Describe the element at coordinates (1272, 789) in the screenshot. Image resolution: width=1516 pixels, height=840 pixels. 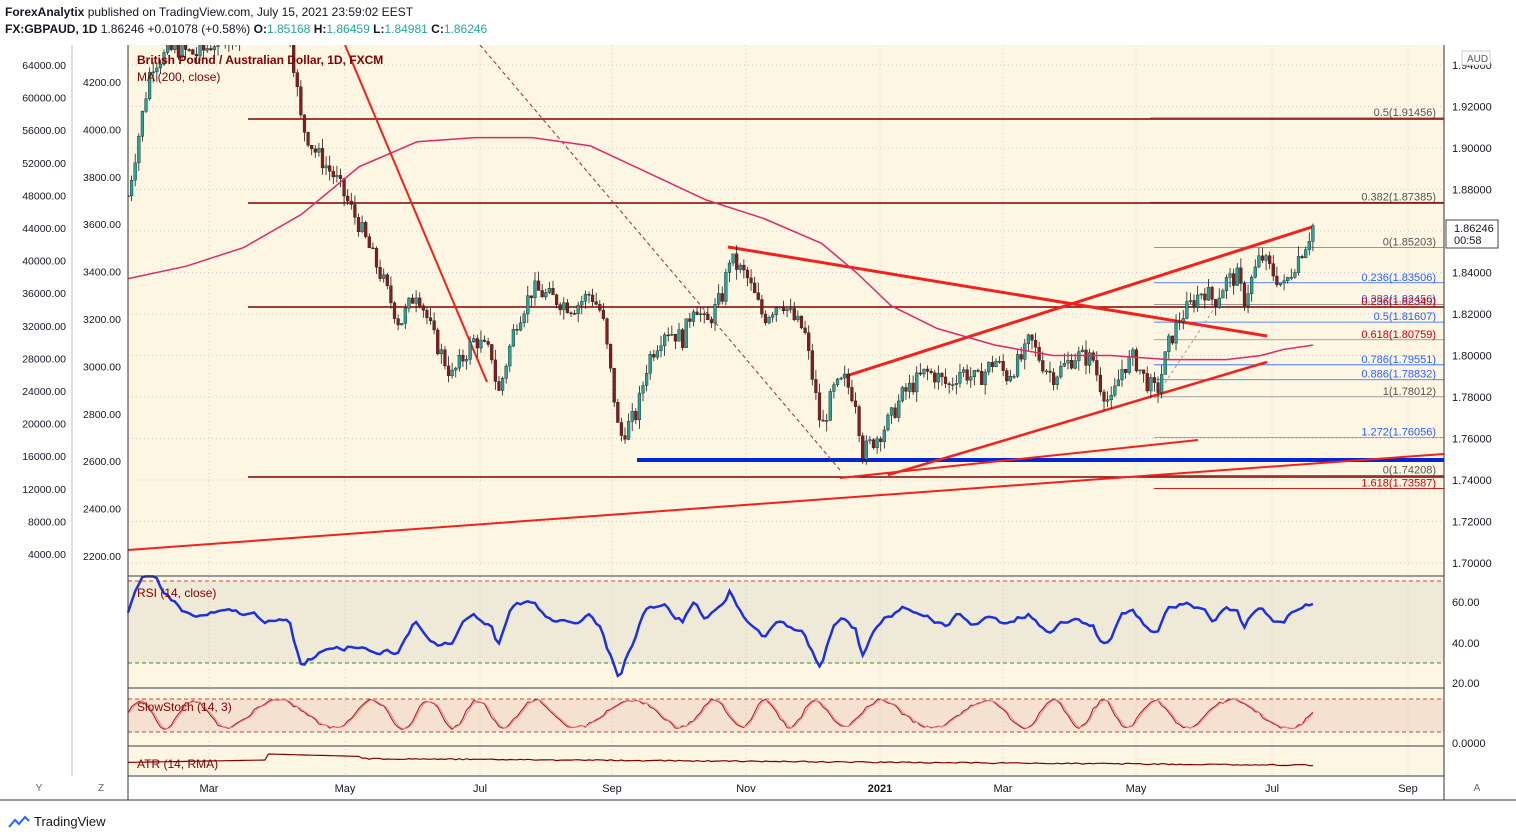
I see `time-tick: Jul` at that location.